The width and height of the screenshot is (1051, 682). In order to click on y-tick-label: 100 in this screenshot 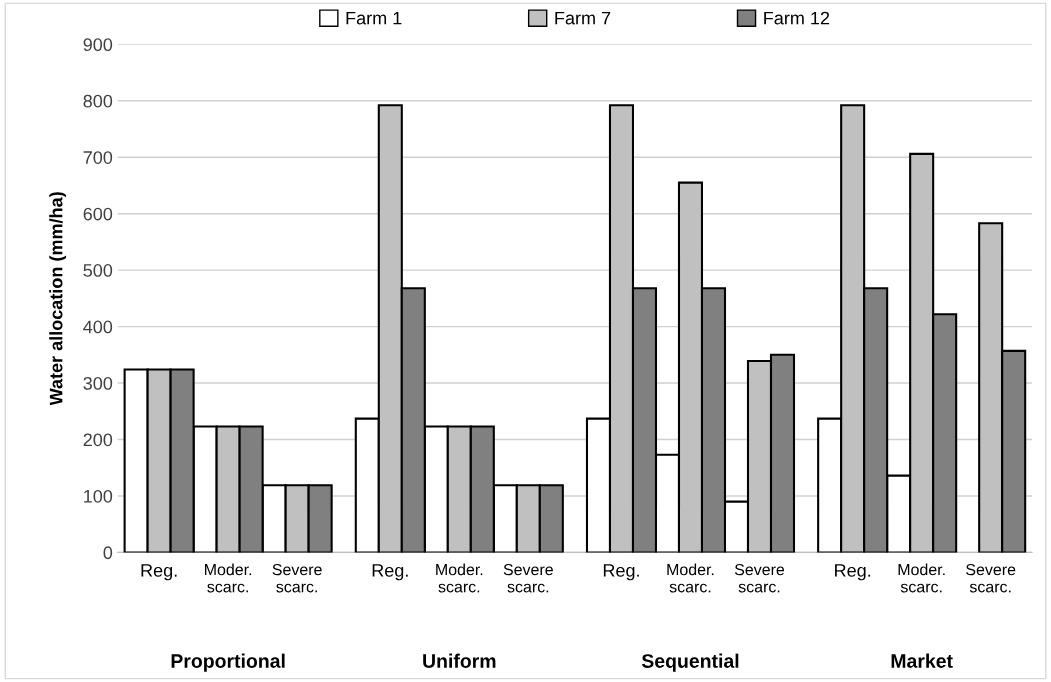, I will do `click(98, 496)`.